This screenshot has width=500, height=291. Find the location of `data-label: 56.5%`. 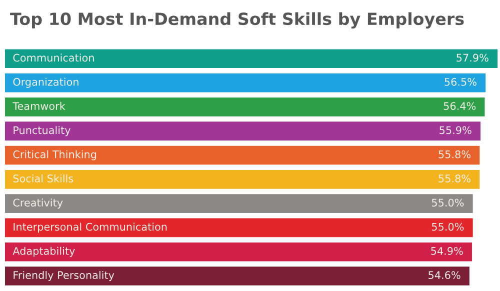

data-label: 56.5% is located at coordinates (460, 82).